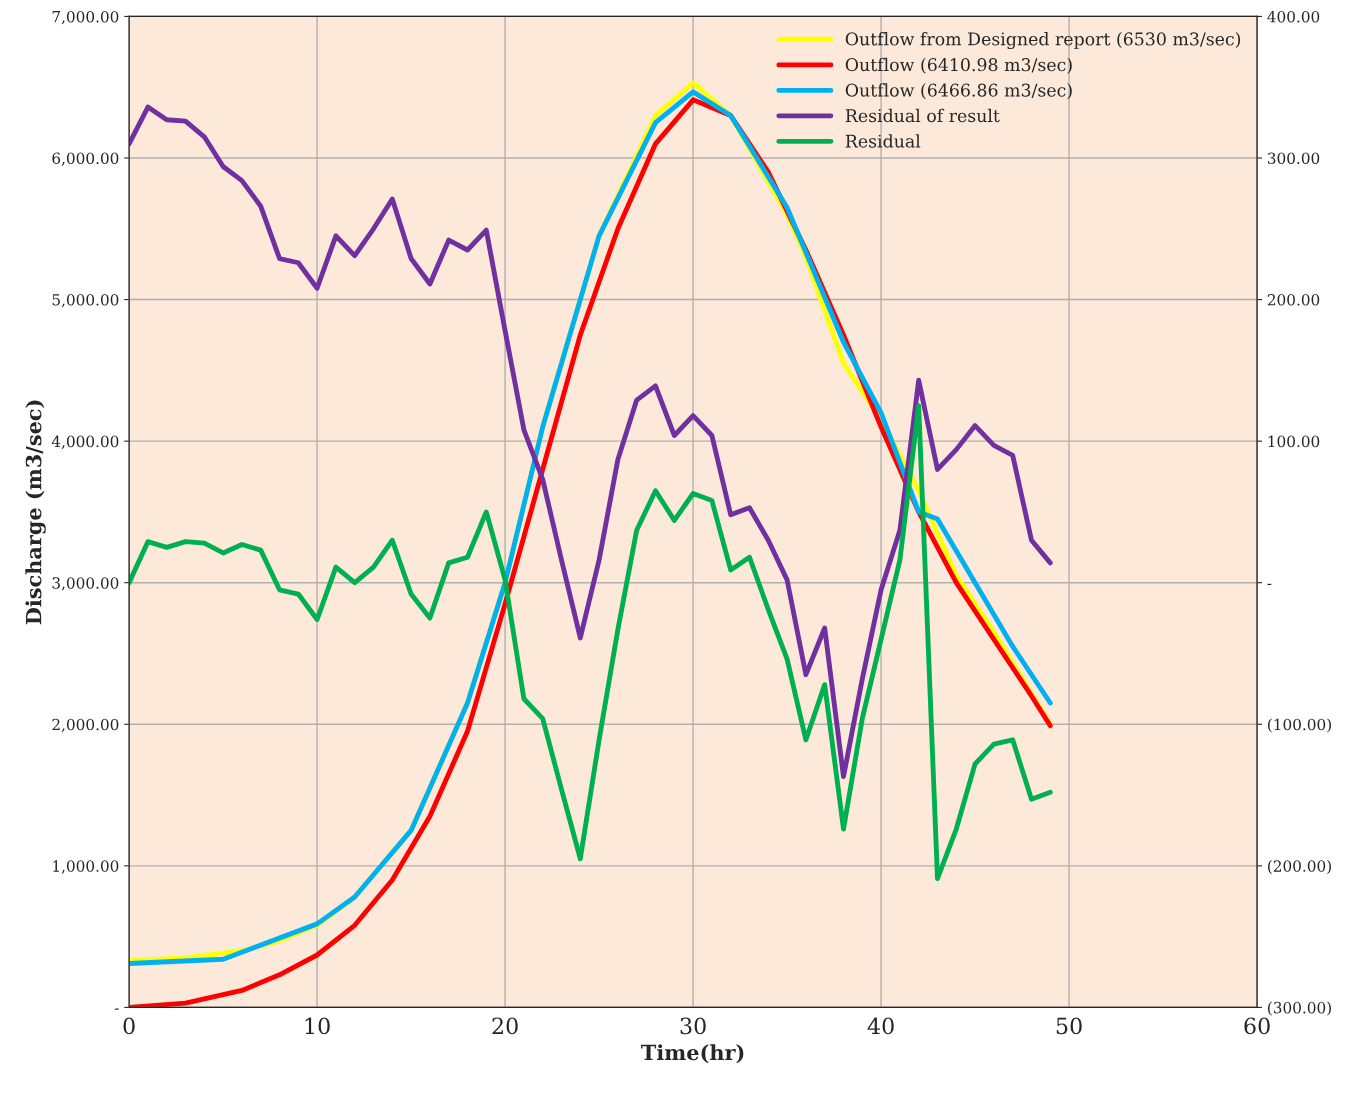 This screenshot has height=1095, width=1359. I want to click on x-tick-label: 20, so click(505, 1026).